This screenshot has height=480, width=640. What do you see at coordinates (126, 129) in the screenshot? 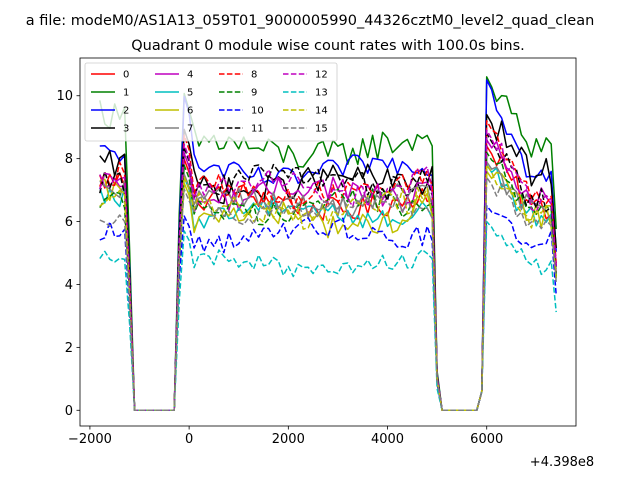
I see `legend-label-3: 3` at bounding box center [126, 129].